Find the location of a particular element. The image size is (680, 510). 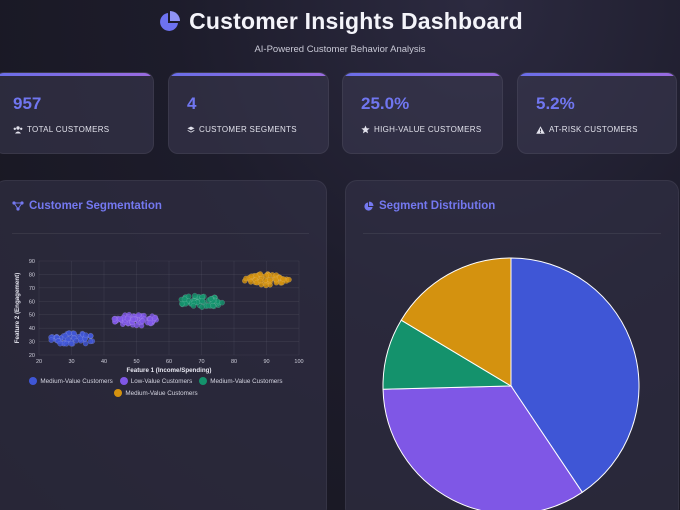

x-tick-label: 40 is located at coordinates (104, 362).